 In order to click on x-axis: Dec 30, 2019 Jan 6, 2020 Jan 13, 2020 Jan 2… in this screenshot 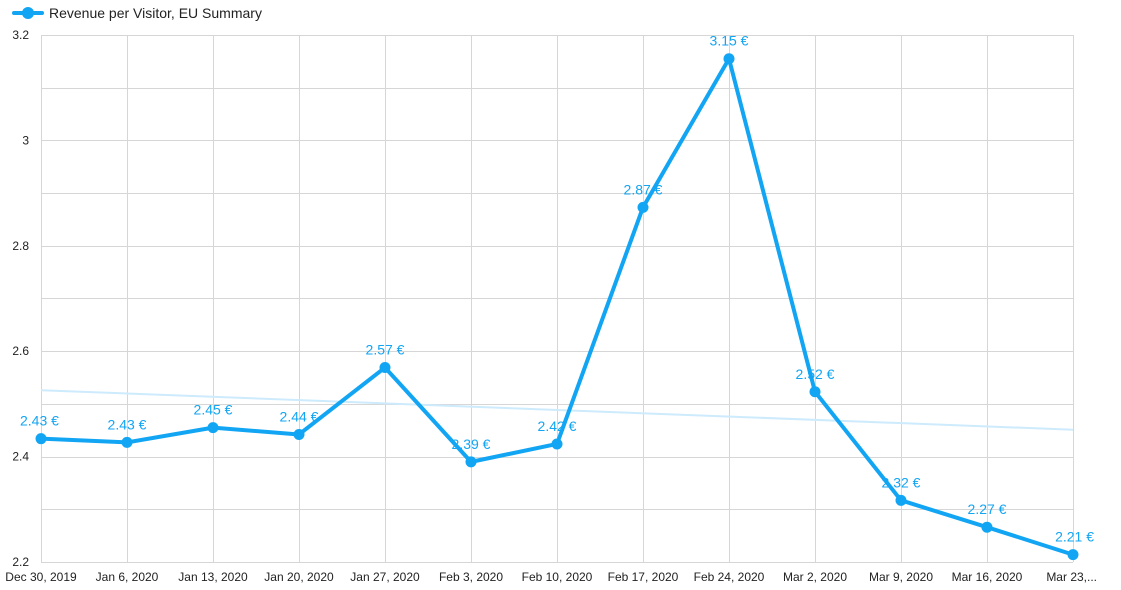, I will do `click(551, 577)`.